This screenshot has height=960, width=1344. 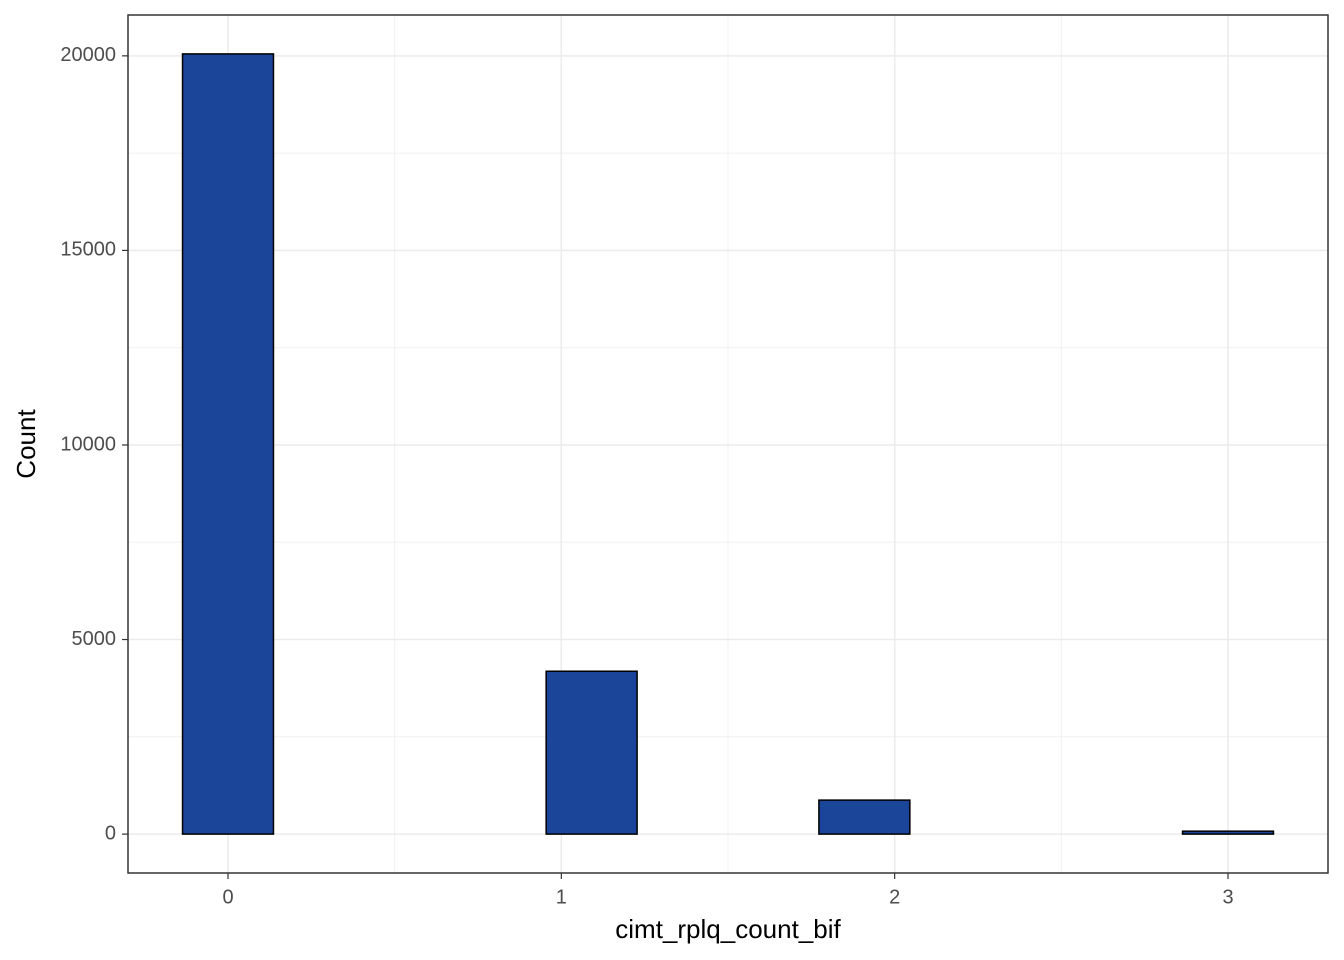 I want to click on x-tick-label: 0, so click(x=227, y=897).